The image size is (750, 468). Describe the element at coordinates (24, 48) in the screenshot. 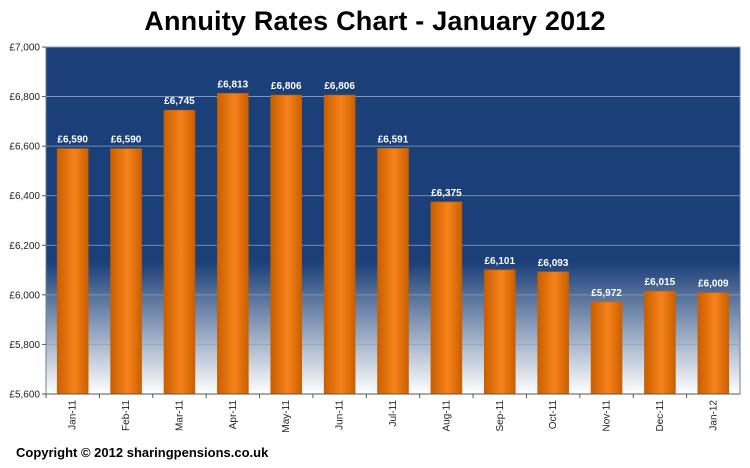

I see `y-tick-label: £7,000` at that location.